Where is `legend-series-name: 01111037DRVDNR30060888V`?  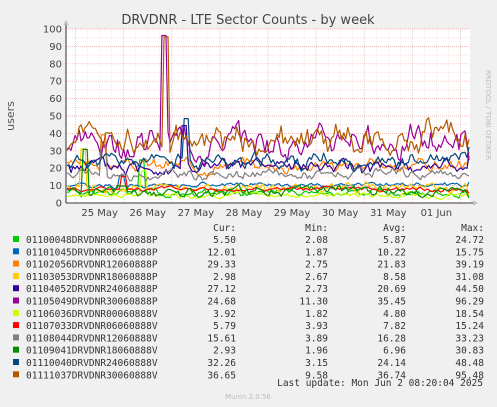 legend-series-name: 01111037DRVDNR30060888V is located at coordinates (92, 375).